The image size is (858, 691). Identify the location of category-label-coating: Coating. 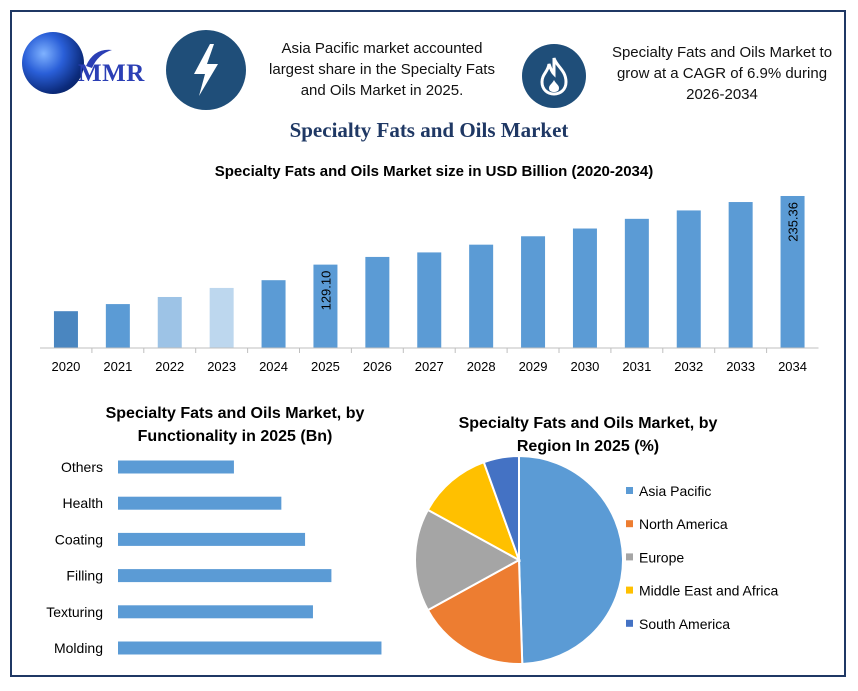
(79, 539).